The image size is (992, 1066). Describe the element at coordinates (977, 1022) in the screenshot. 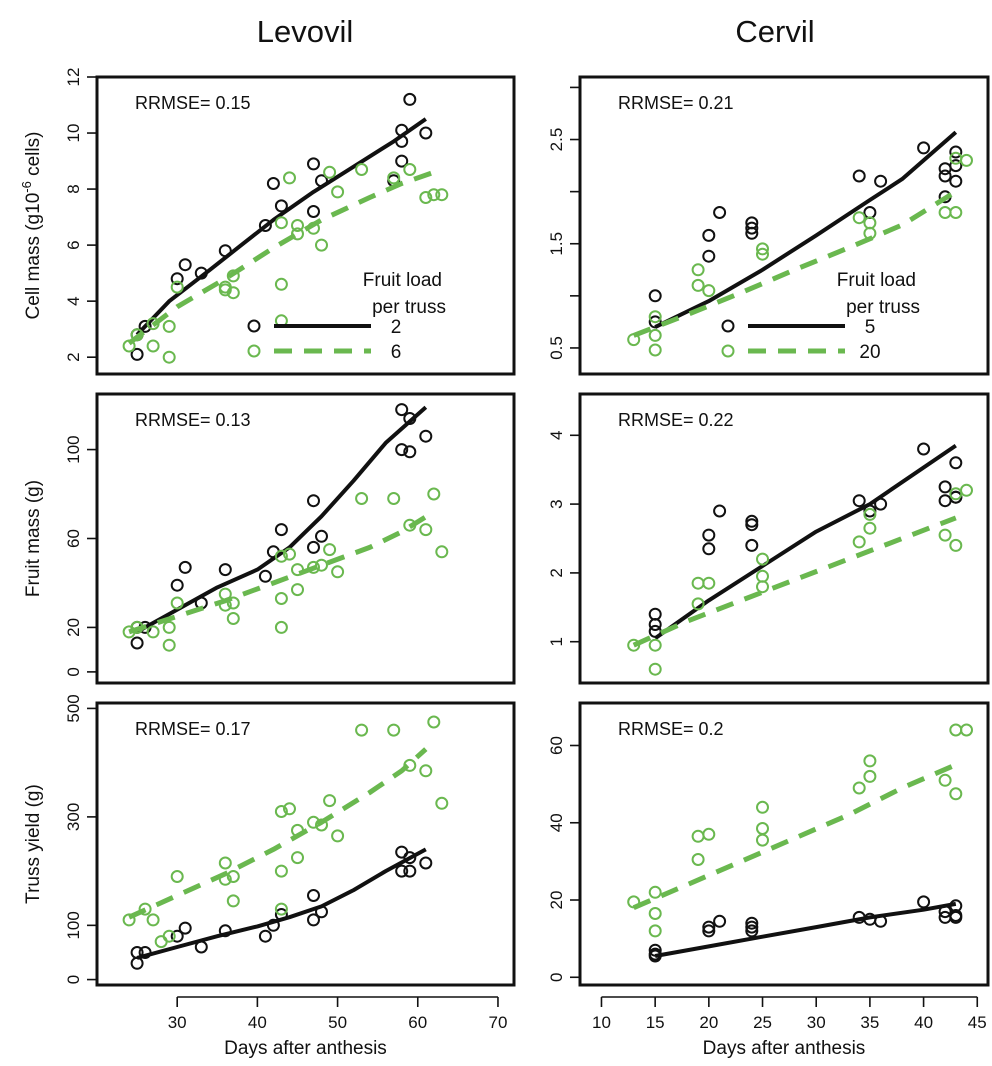

I see `x-tick-label: 45` at that location.